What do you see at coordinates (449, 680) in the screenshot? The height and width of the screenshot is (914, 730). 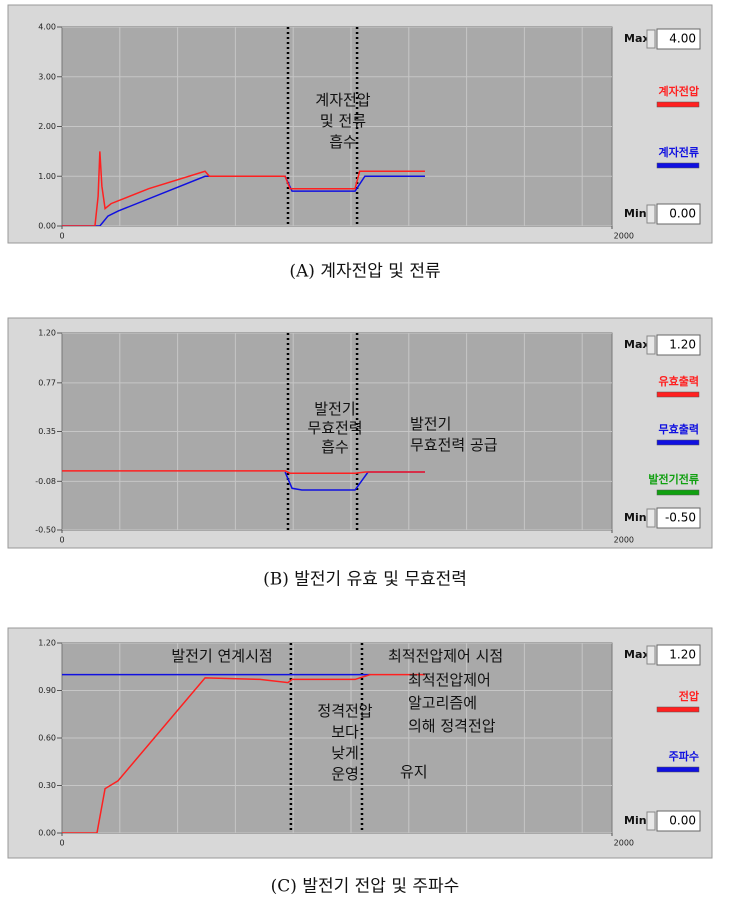 I see `annotation: 최적전압제어` at bounding box center [449, 680].